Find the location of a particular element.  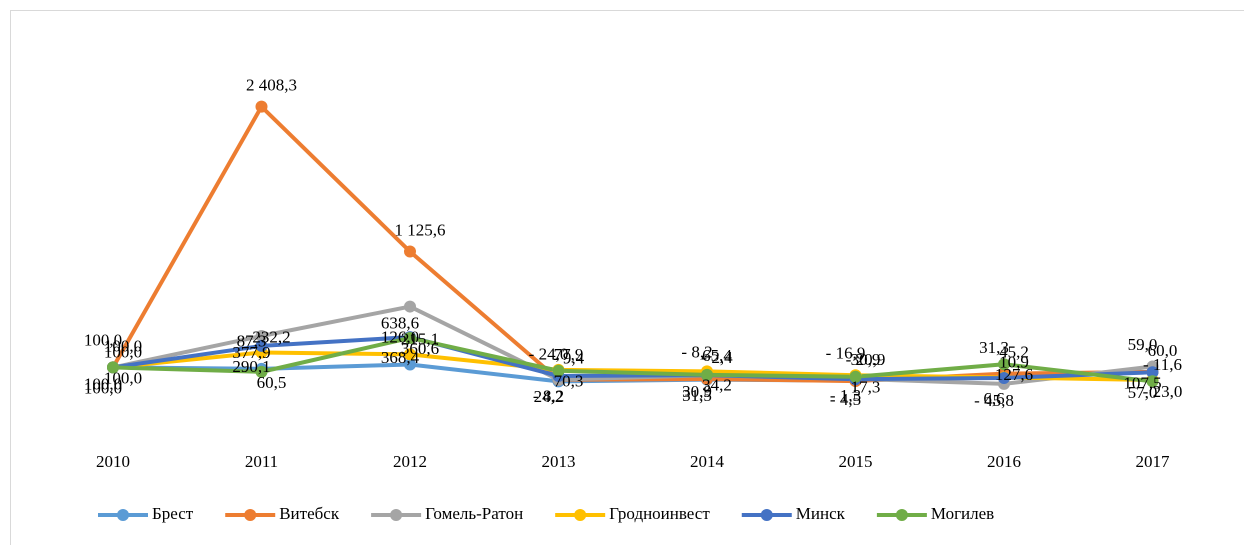

data-label: 60,0 is located at coordinates (1163, 350).